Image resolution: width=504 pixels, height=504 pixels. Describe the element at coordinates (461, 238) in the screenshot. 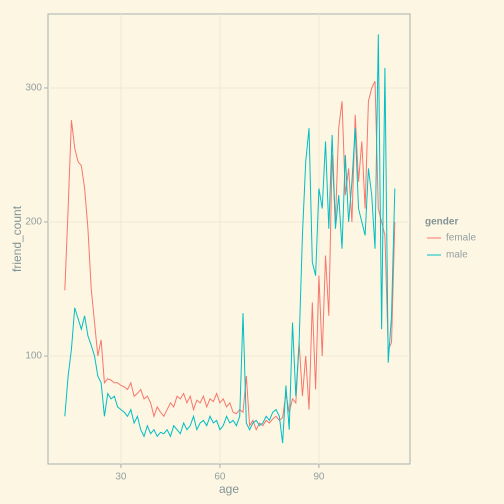

I see `legend-label: female` at that location.